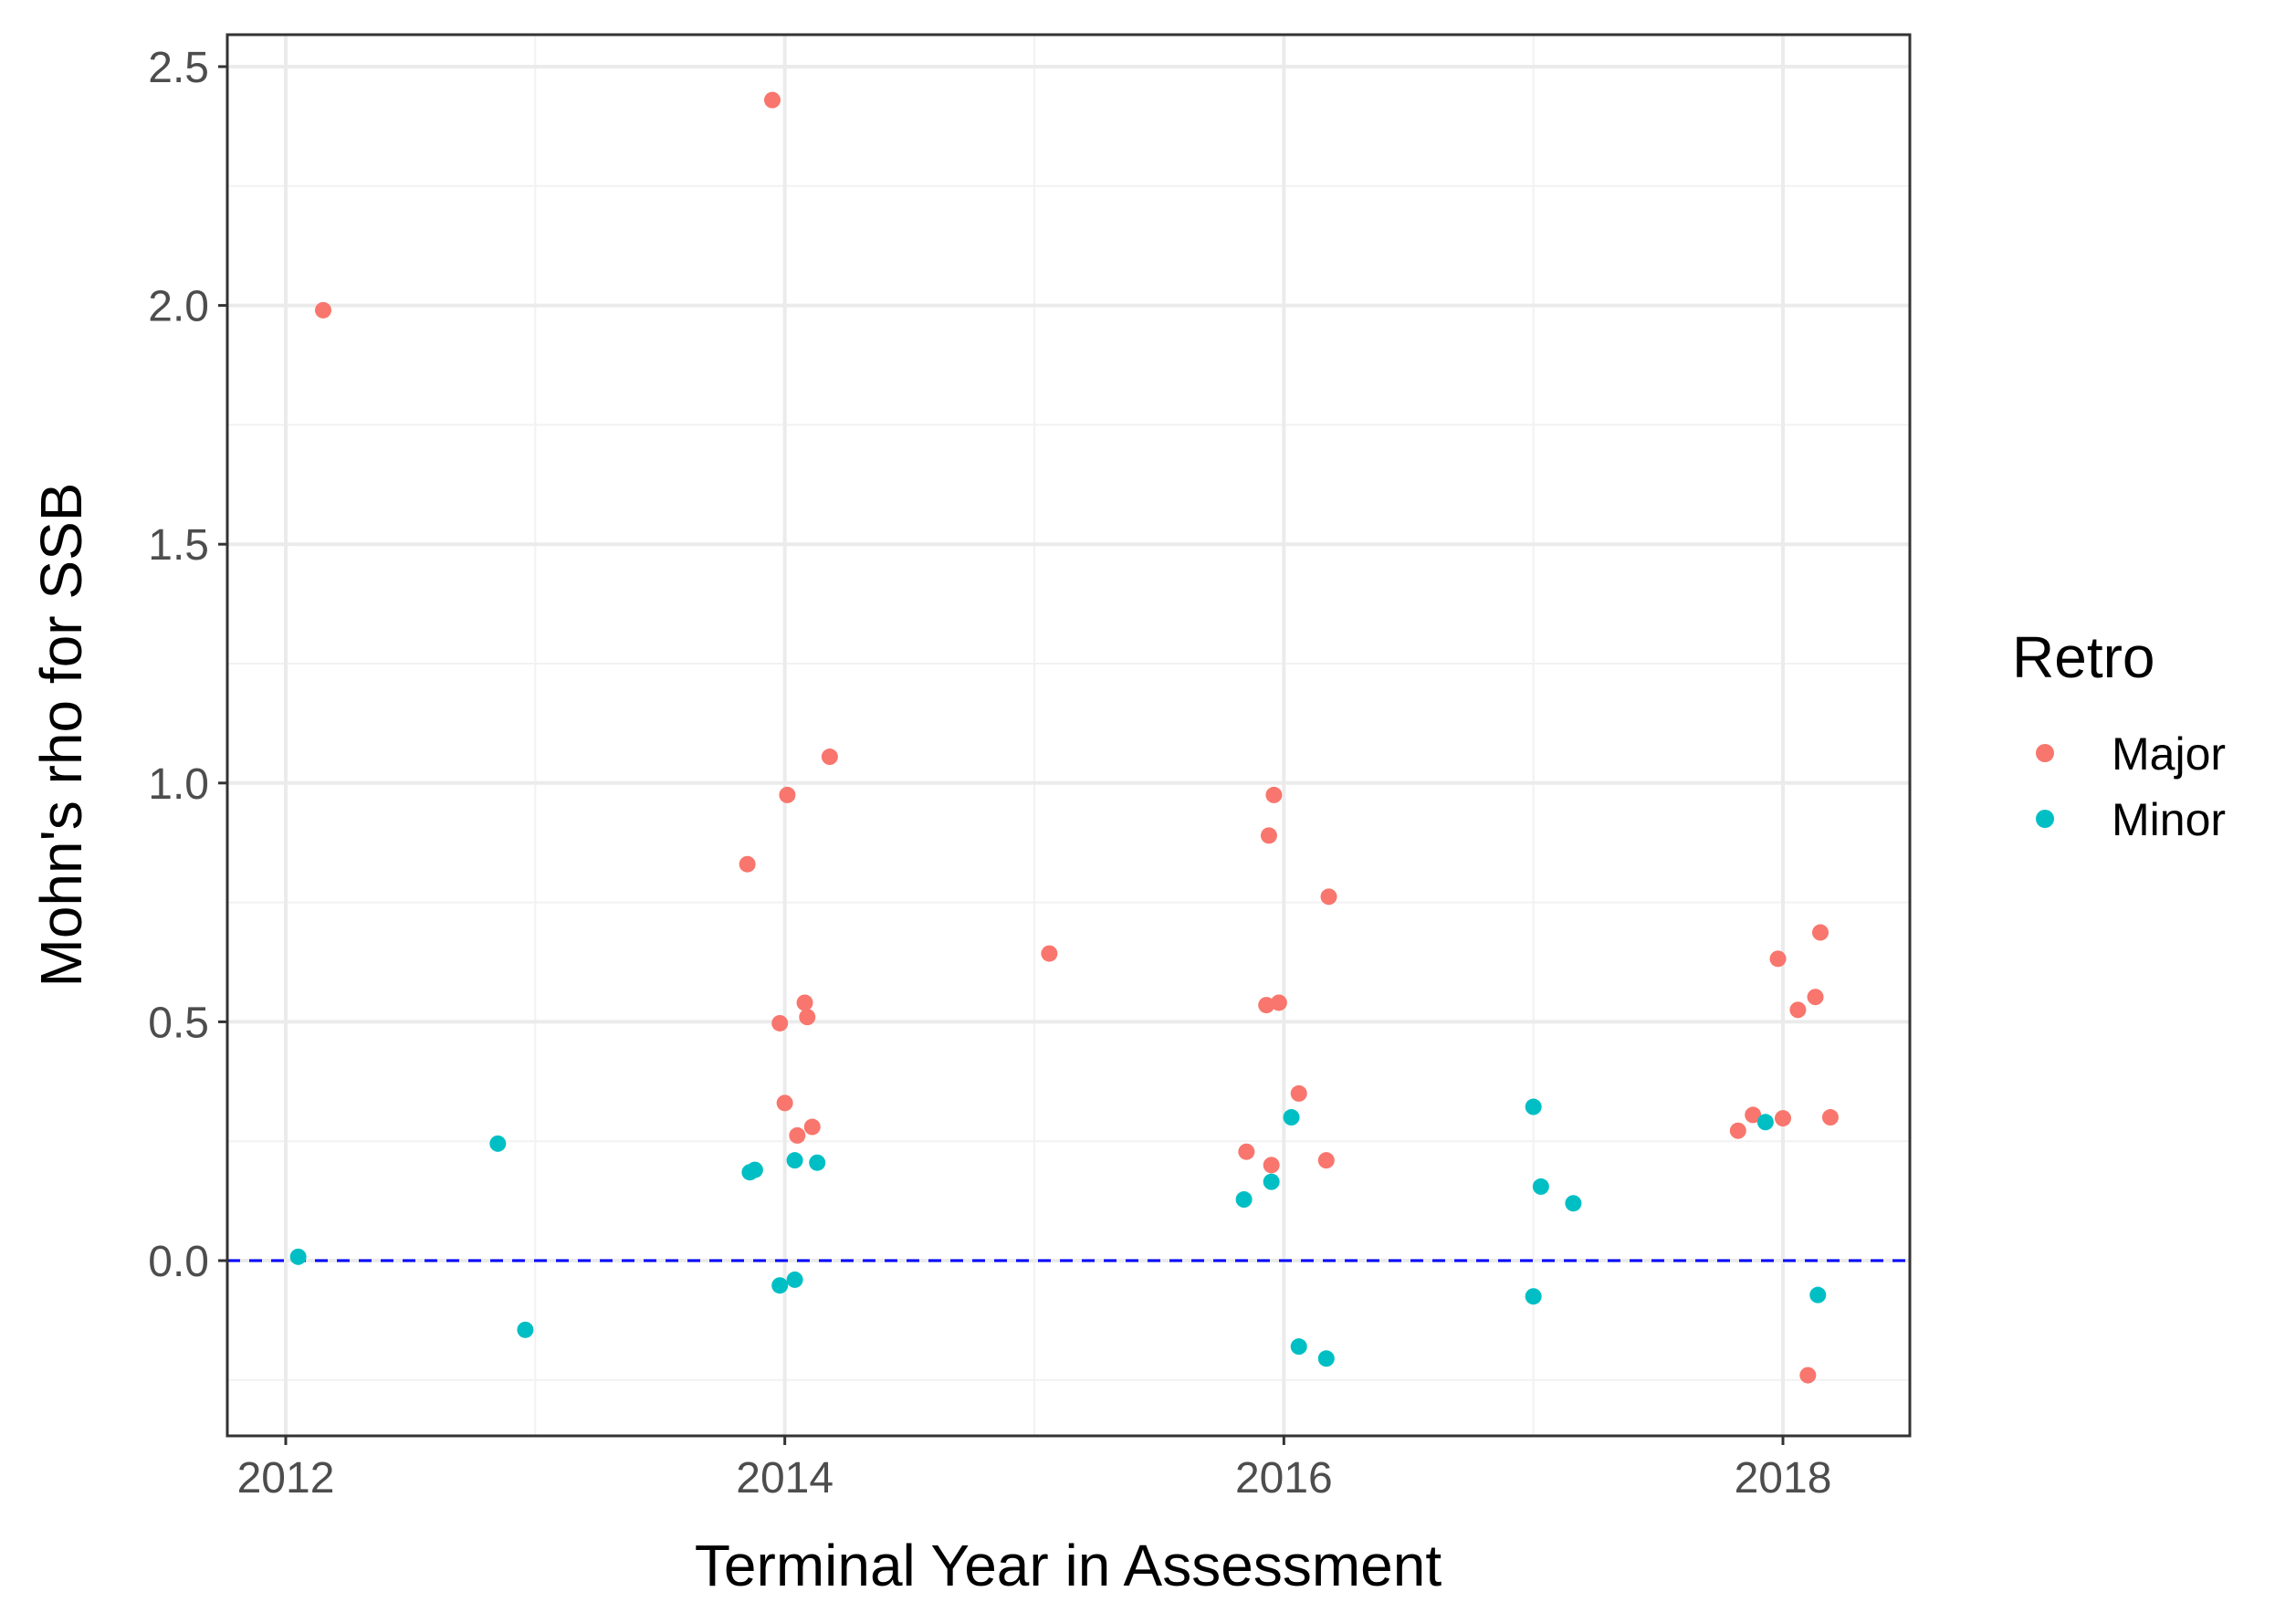 The width and height of the screenshot is (2296, 1623). I want to click on y-tick-label: 0.5, so click(178, 1023).